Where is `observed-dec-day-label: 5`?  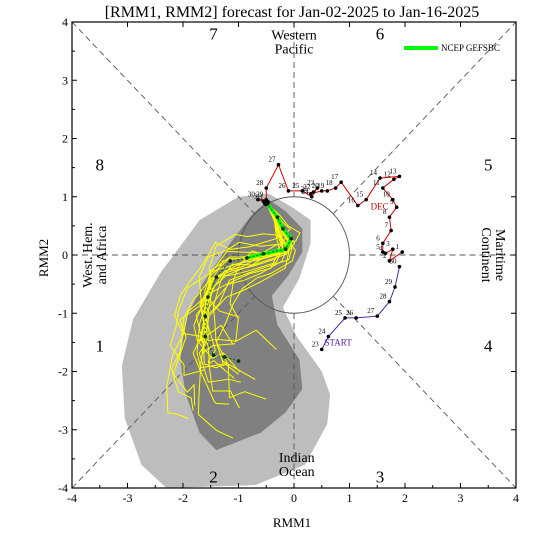 observed-dec-day-label: 5 is located at coordinates (378, 247).